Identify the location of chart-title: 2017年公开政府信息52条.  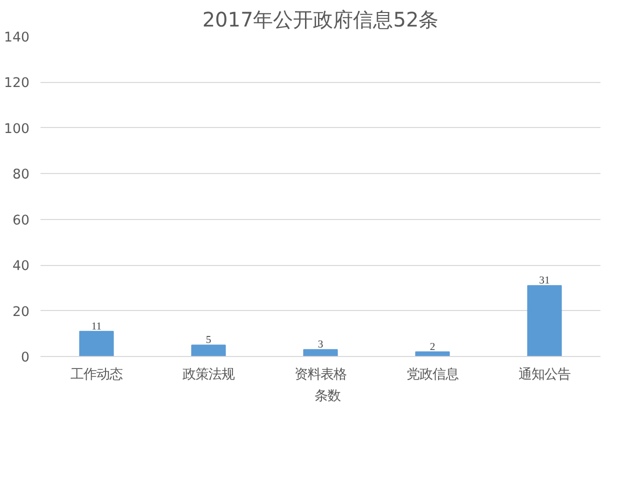
(320, 20).